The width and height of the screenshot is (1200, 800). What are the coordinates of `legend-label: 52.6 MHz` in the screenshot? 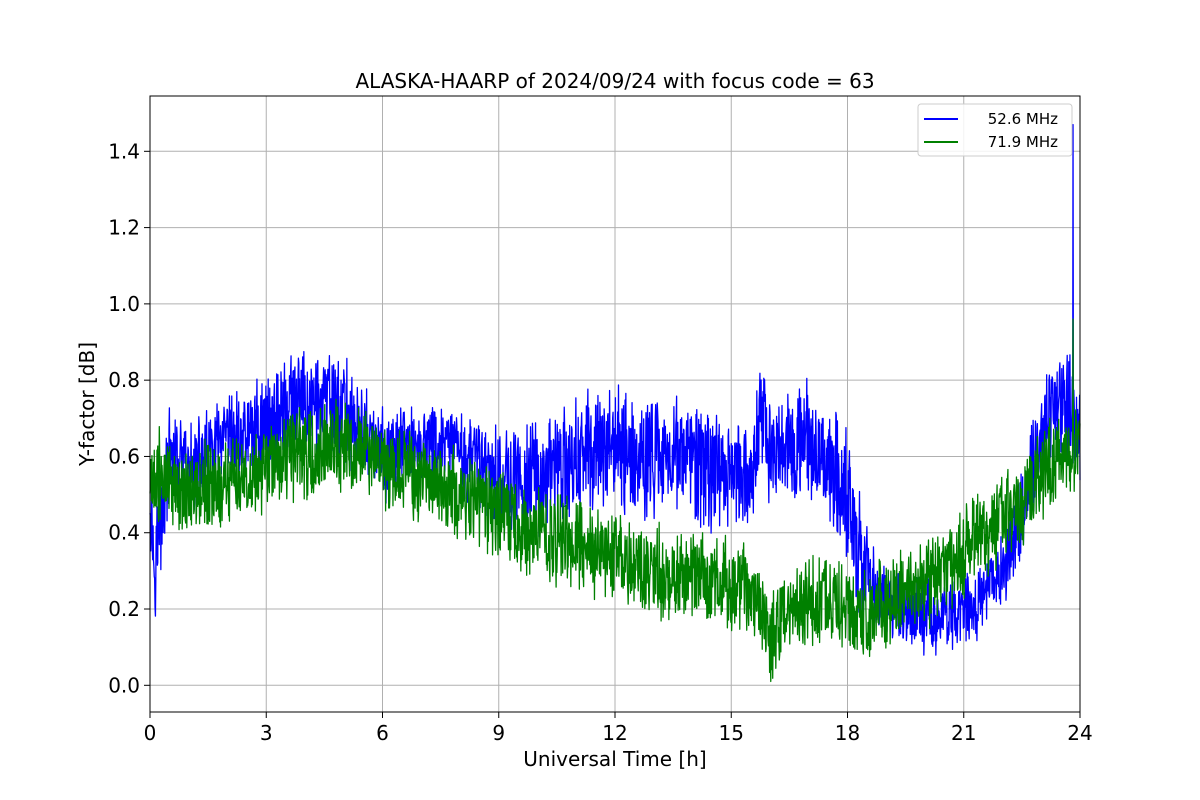 It's located at (1023, 119).